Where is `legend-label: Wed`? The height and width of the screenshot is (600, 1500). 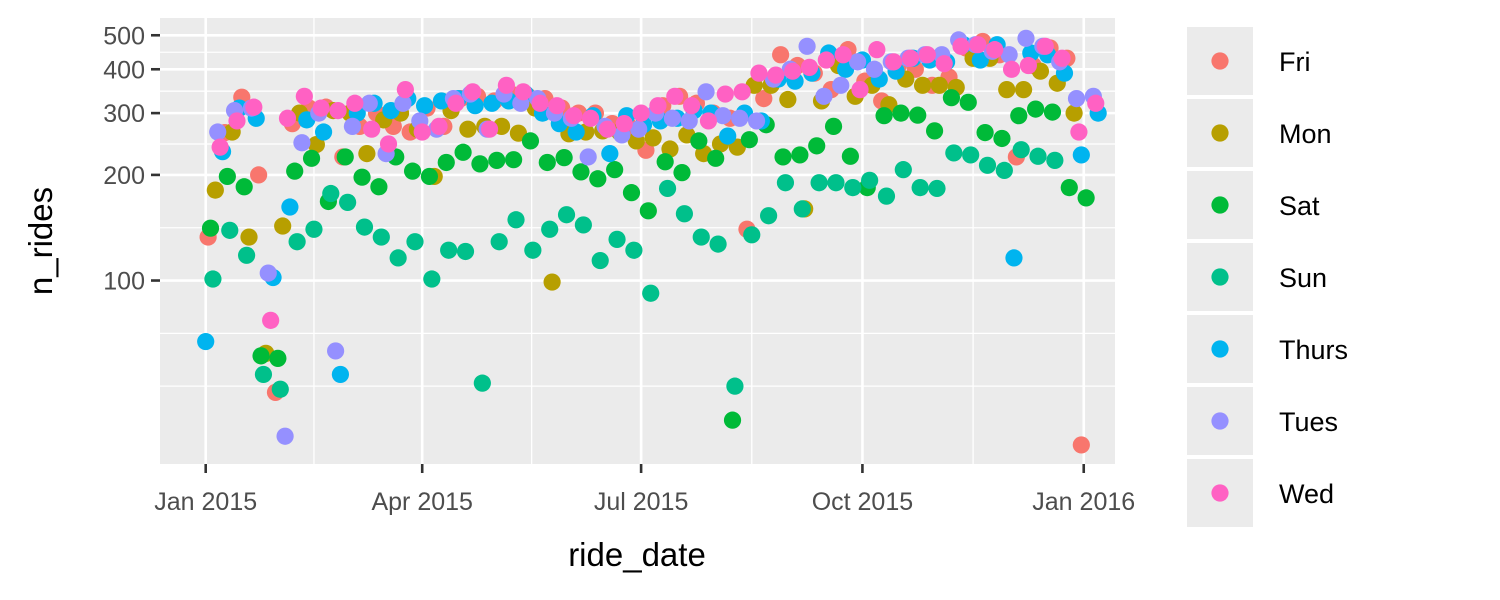 legend-label: Wed is located at coordinates (1306, 494).